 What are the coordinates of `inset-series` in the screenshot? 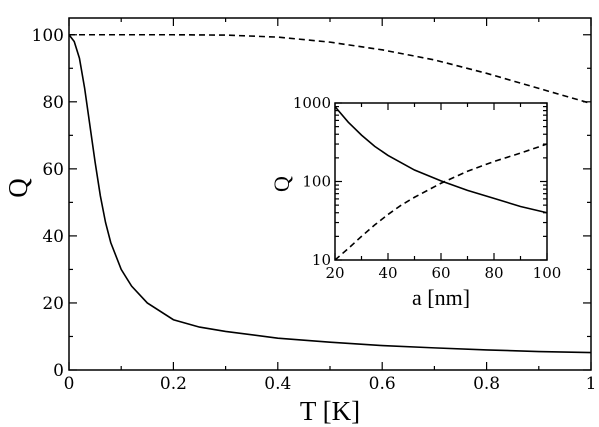 It's located at (441, 183).